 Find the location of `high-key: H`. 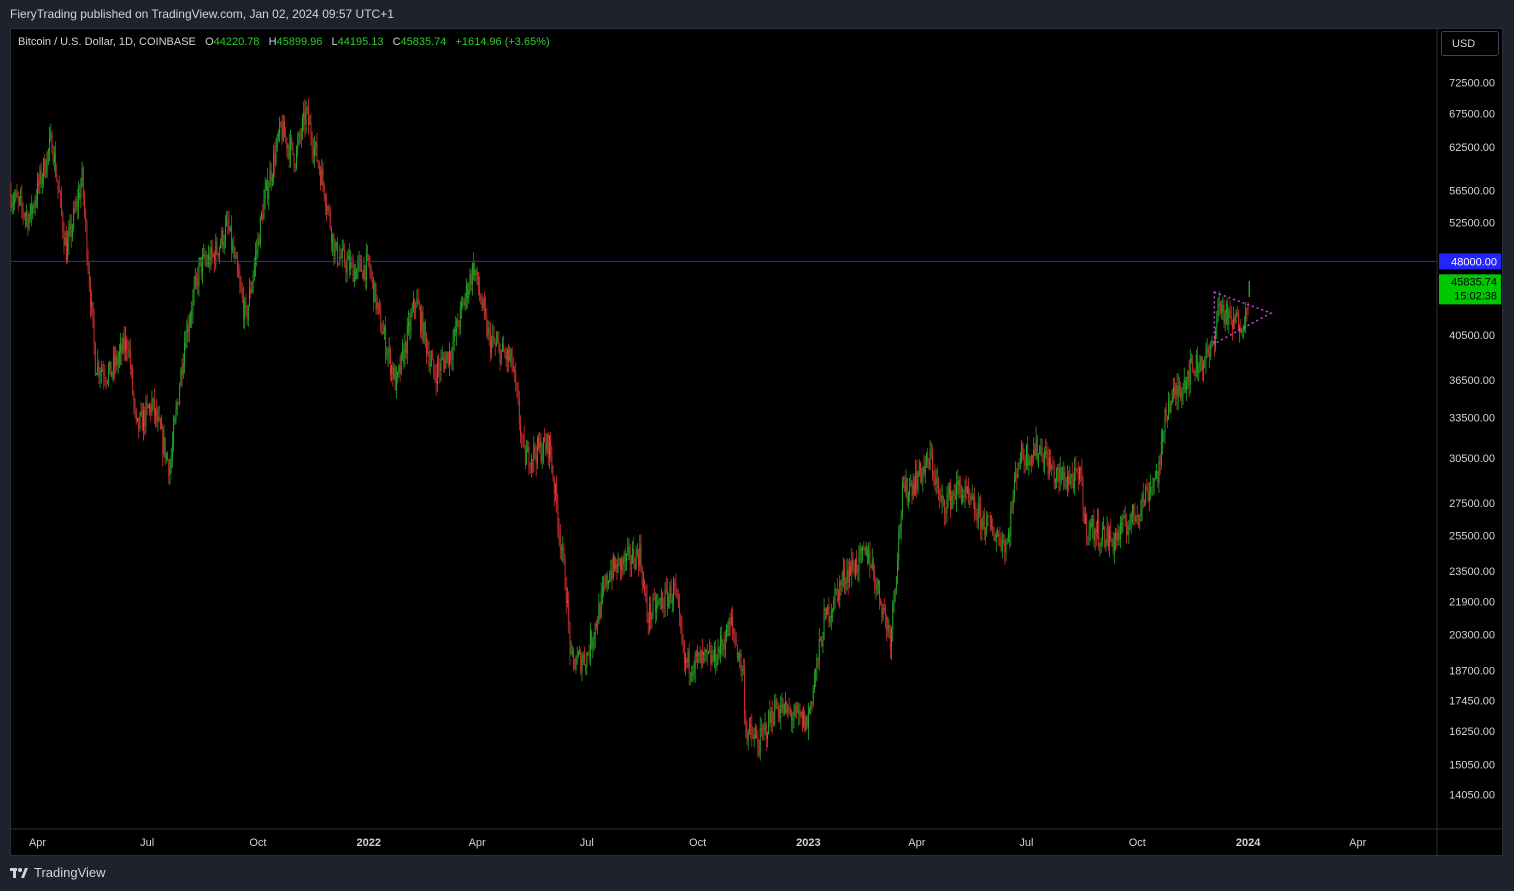

high-key: H is located at coordinates (272, 42).